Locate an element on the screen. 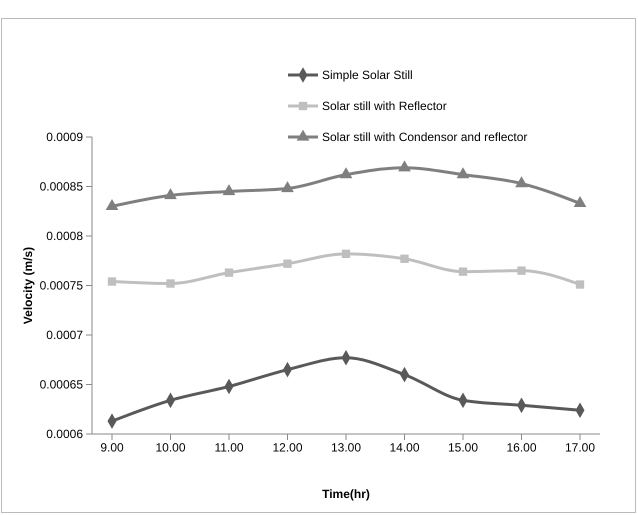 The width and height of the screenshot is (638, 515). x-tick-label: 16.00 is located at coordinates (521, 447).